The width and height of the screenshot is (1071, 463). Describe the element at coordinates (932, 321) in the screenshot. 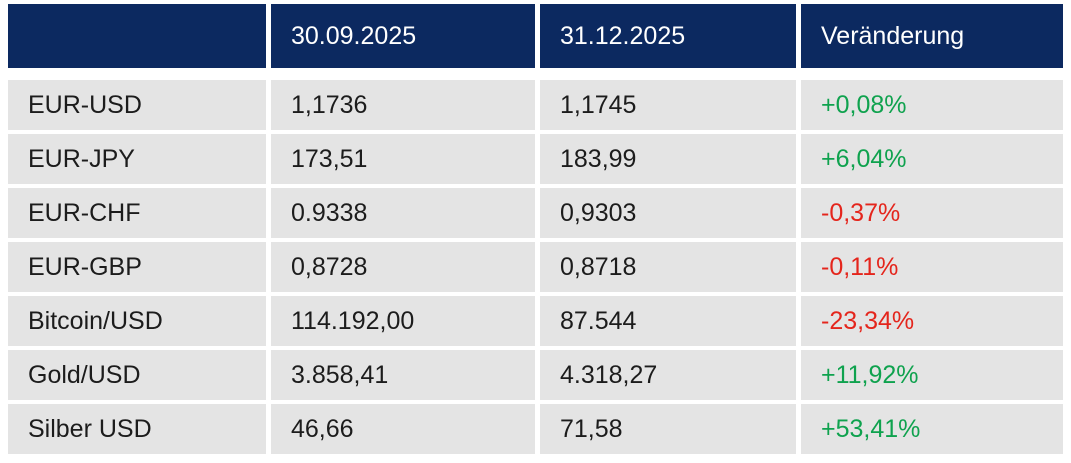

I see `change-value: -23,34%` at that location.